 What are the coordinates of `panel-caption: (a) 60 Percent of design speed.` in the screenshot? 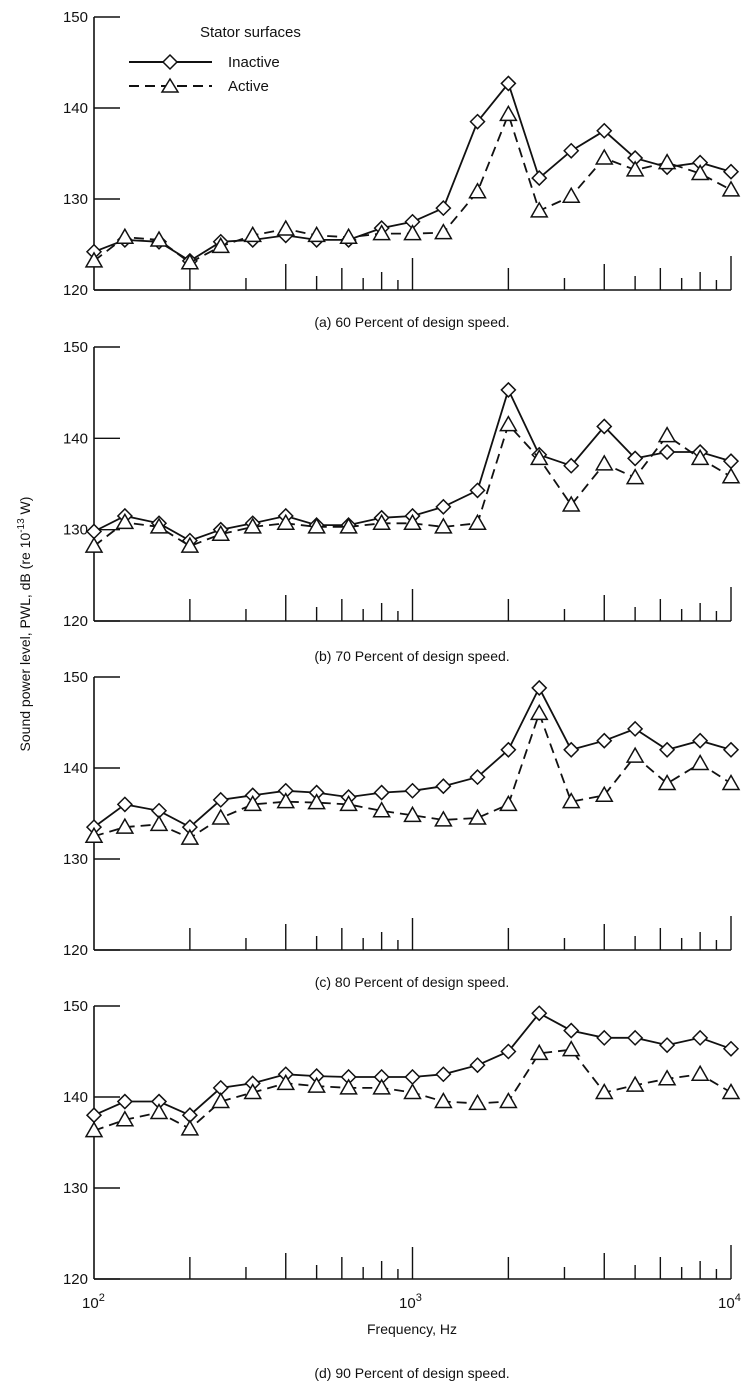 It's located at (411, 322).